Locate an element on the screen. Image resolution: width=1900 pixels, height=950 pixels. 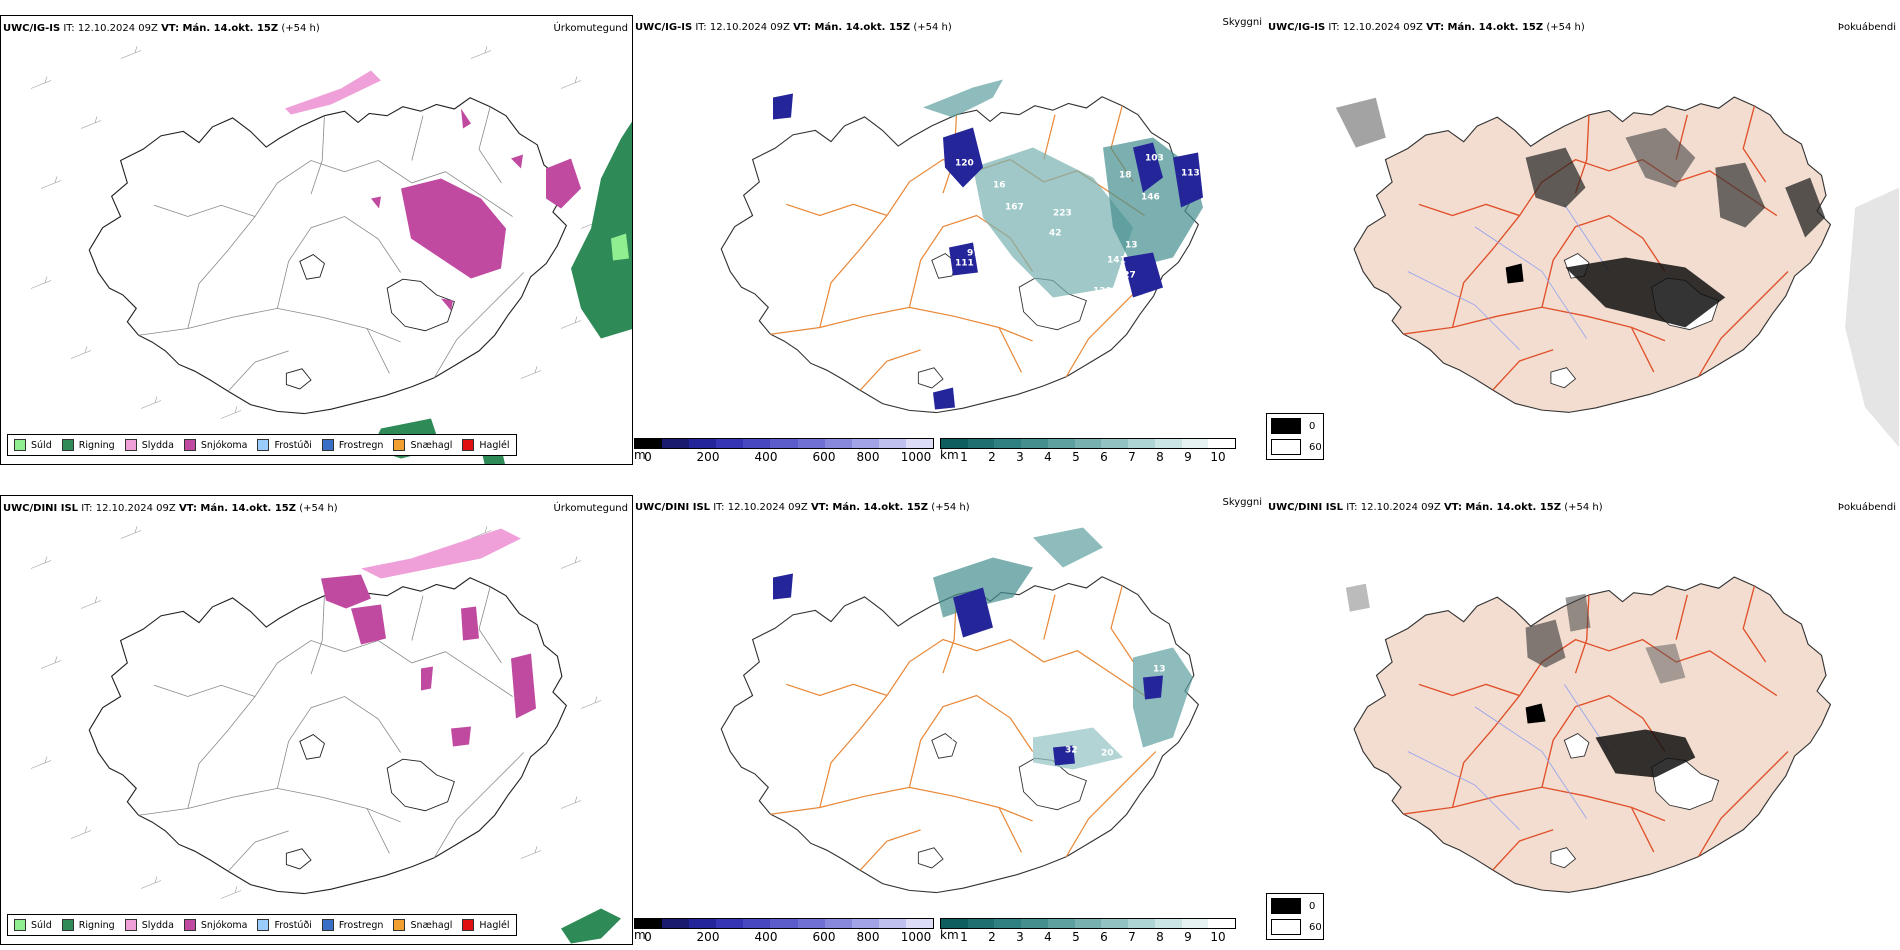
fog-index-map-top is located at coordinates (1617, 272).